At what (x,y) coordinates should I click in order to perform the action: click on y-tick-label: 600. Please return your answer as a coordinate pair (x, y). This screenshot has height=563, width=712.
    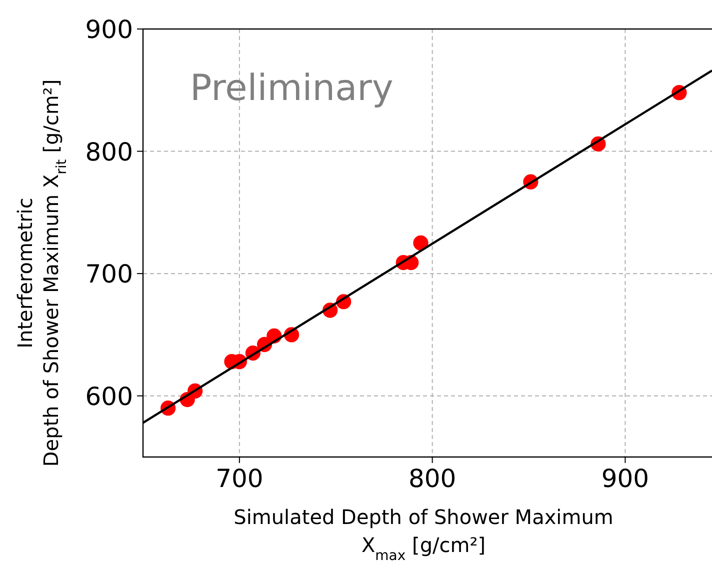
    Looking at the image, I should click on (109, 396).